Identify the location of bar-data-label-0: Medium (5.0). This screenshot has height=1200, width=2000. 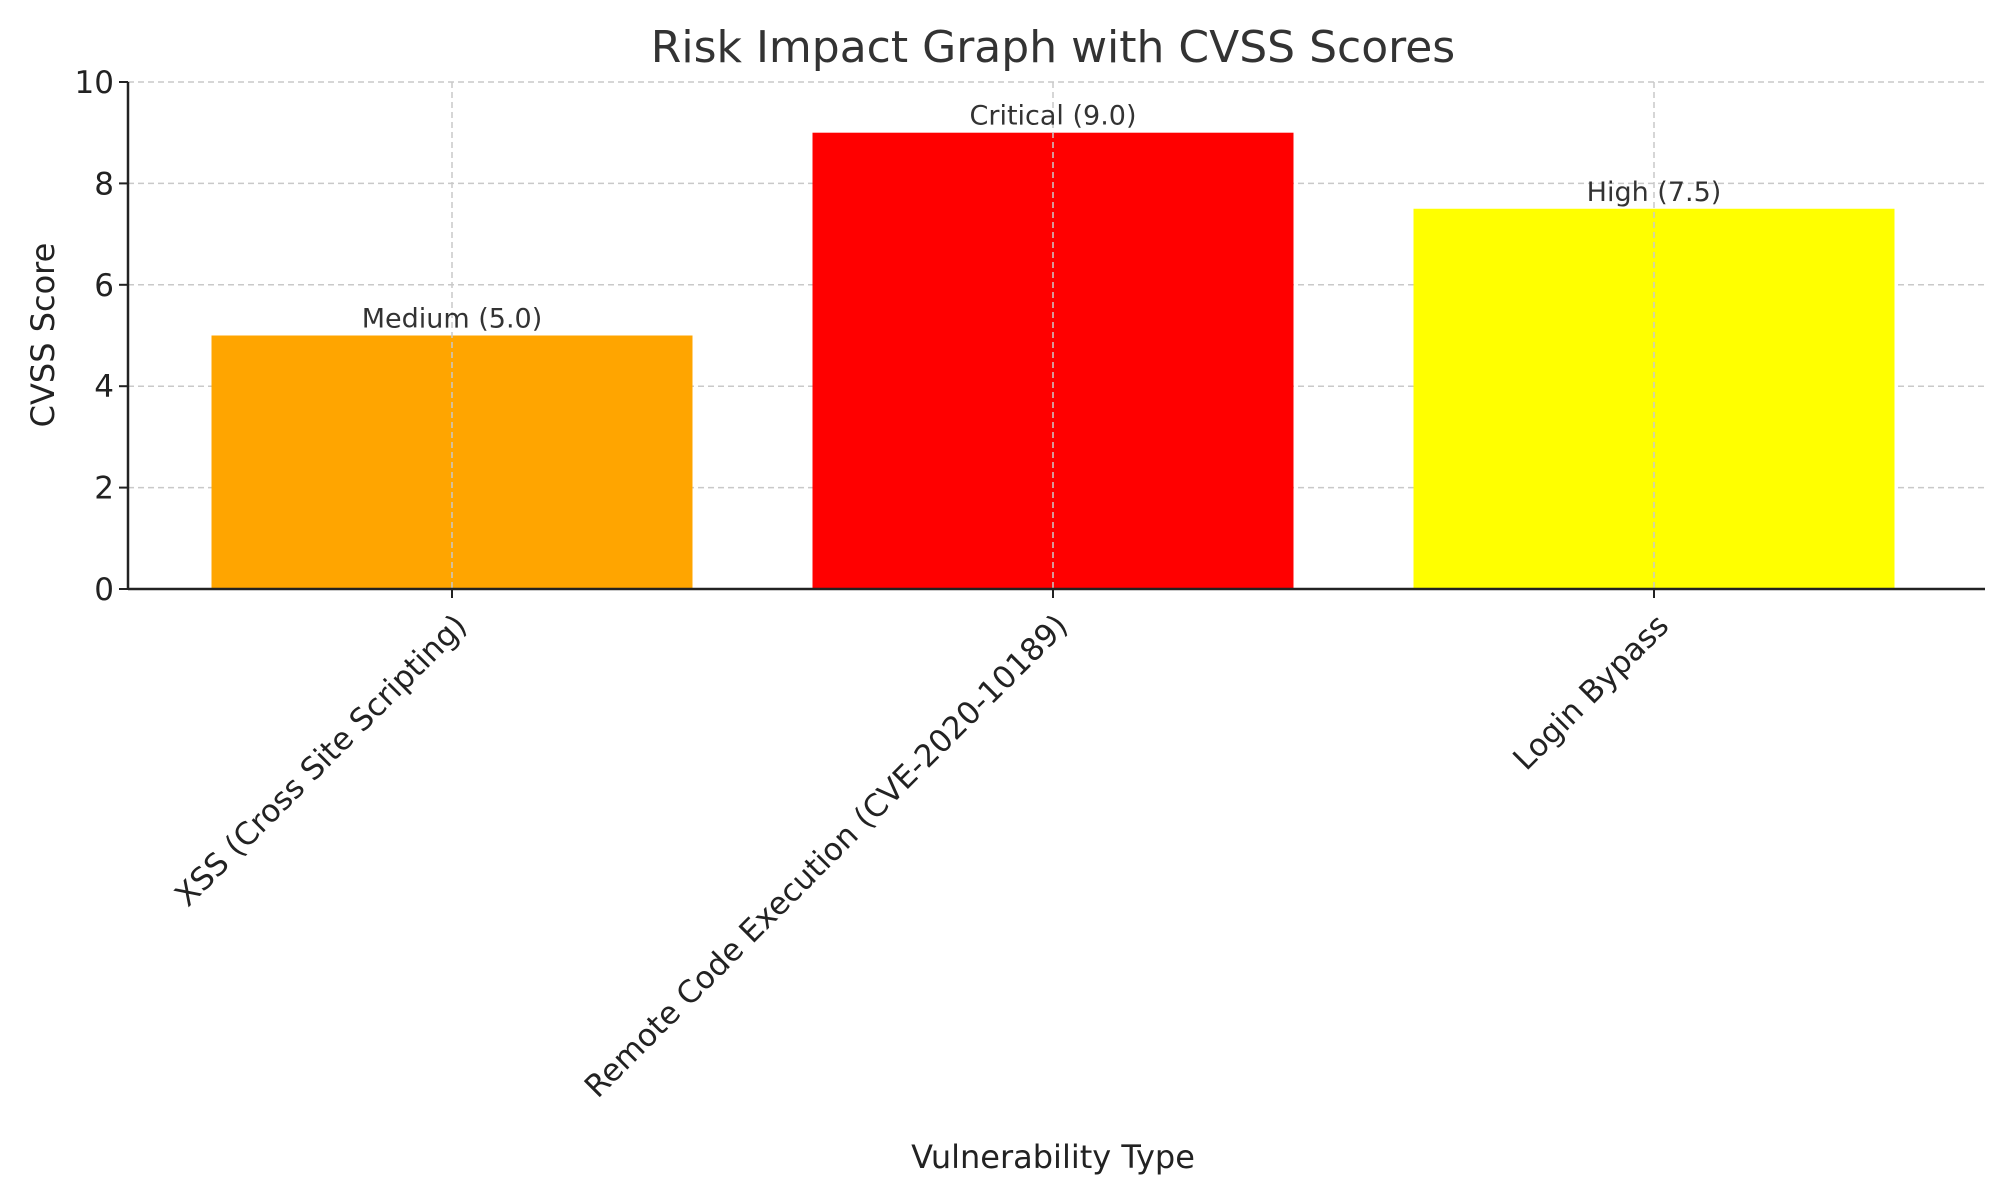
(452, 319).